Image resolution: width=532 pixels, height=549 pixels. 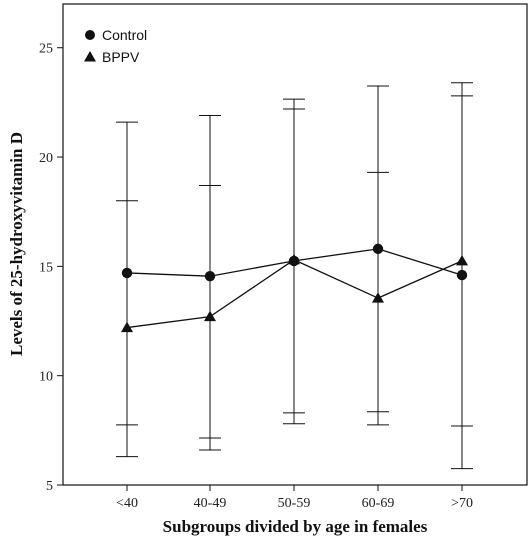 What do you see at coordinates (49, 486) in the screenshot?
I see `y-tick-label: 5` at bounding box center [49, 486].